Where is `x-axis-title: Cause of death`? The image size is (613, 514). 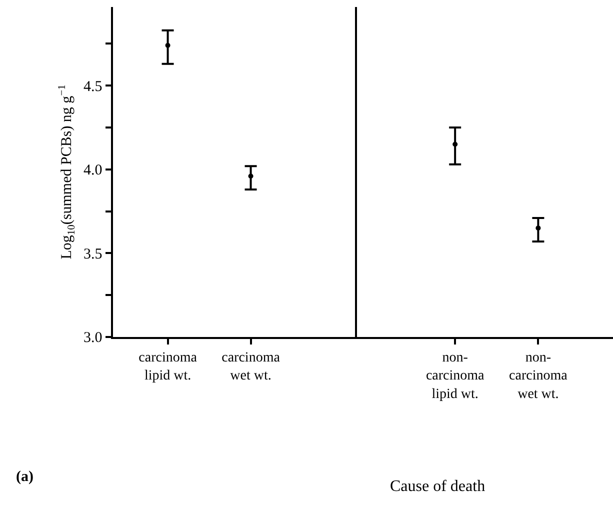
x-axis-title: Cause of death is located at coordinates (438, 486).